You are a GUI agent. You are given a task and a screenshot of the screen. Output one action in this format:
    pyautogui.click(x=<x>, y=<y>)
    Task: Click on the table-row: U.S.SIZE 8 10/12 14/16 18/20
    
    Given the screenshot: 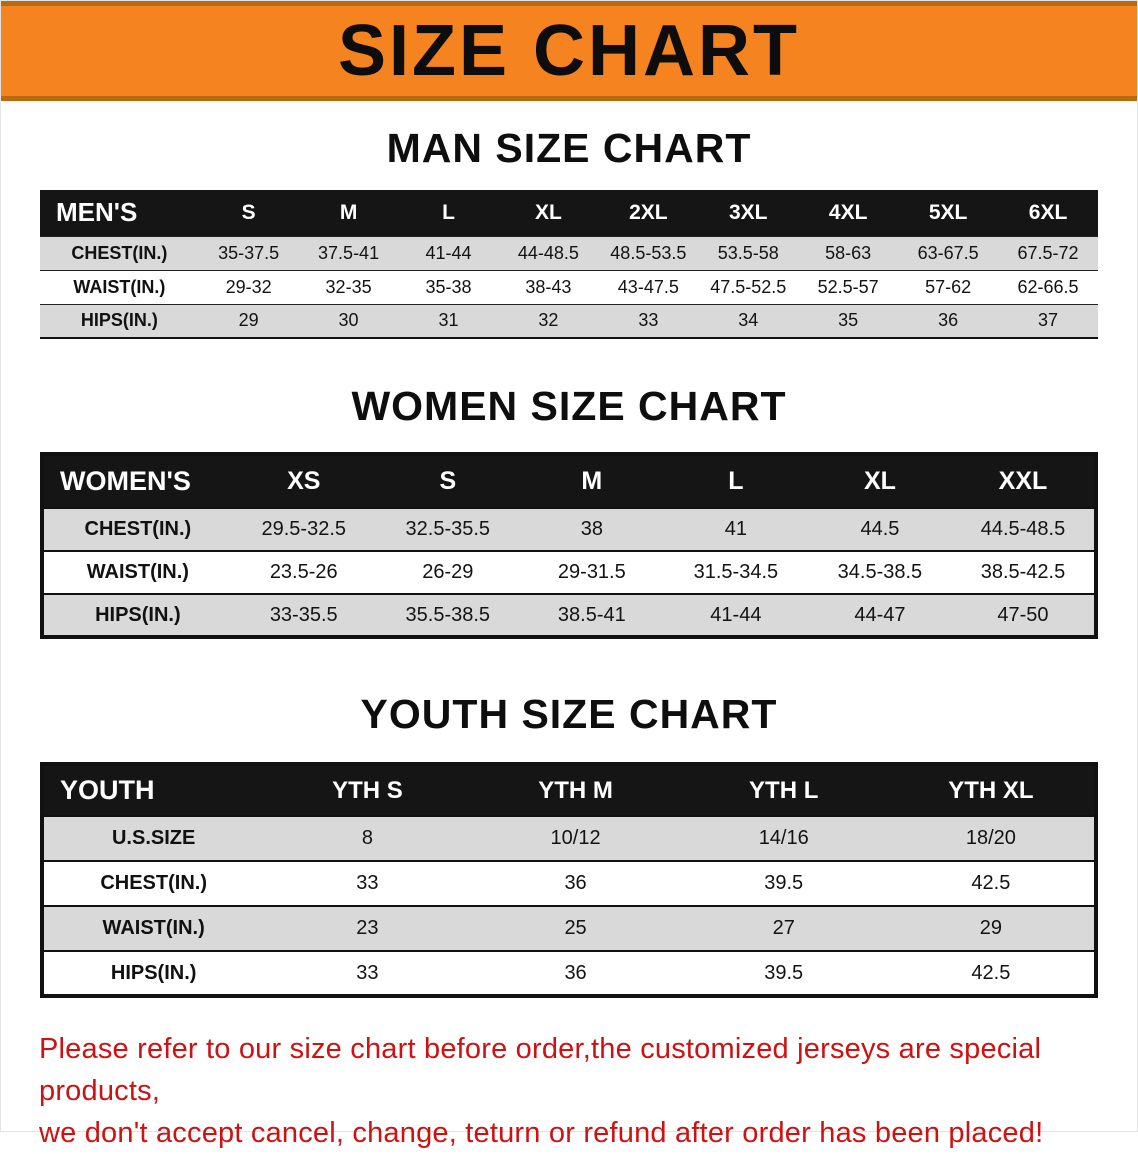 What is the action you would take?
    pyautogui.click(x=569, y=838)
    